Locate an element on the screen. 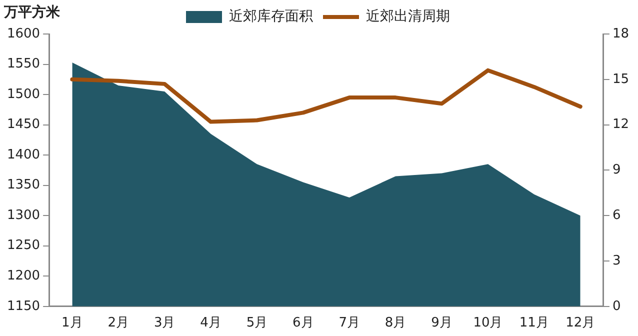 Image resolution: width=638 pixels, height=336 pixels. x-tick-label: 8月 is located at coordinates (395, 323).